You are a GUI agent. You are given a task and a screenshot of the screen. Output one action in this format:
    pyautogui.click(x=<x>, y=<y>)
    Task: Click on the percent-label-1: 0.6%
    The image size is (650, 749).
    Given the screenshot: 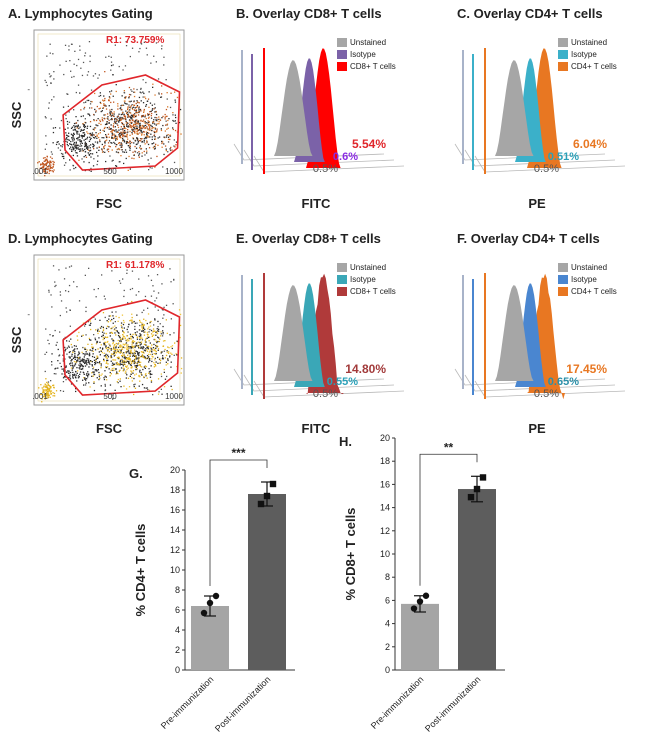 What is the action you would take?
    pyautogui.click(x=345, y=157)
    